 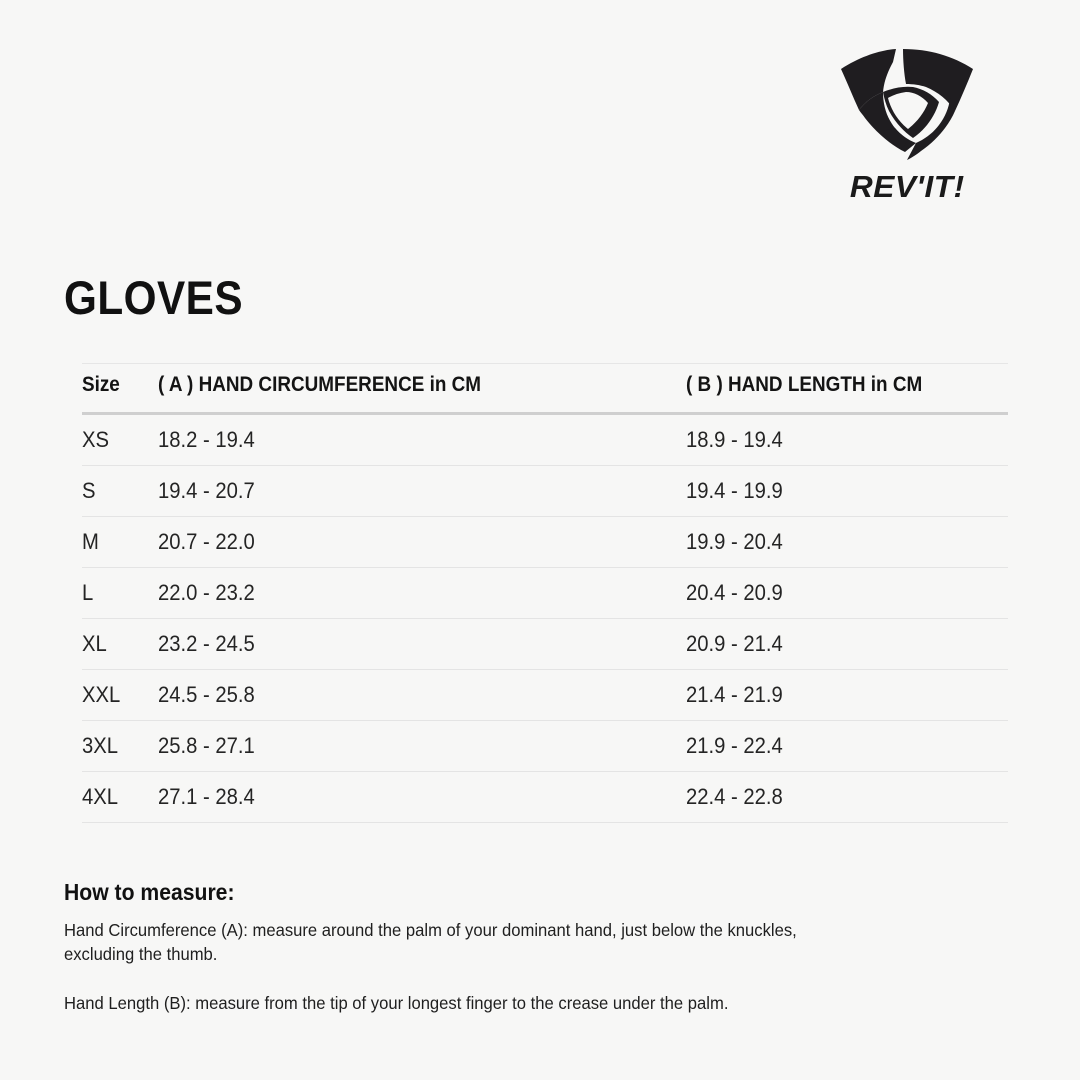 I want to click on cell-size: 4XL, so click(x=120, y=797).